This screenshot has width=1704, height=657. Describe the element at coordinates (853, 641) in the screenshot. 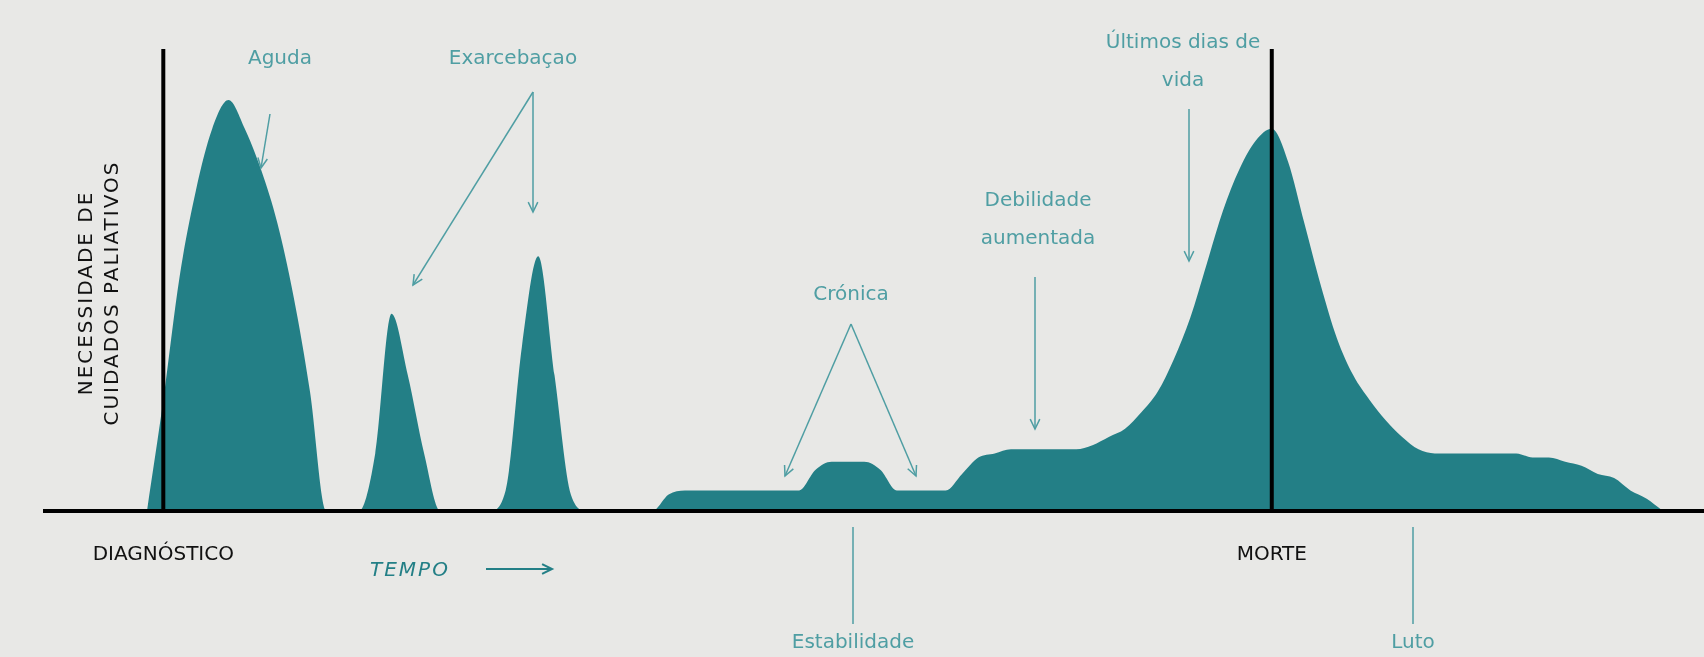

I see `text: Estabilidade` at that location.